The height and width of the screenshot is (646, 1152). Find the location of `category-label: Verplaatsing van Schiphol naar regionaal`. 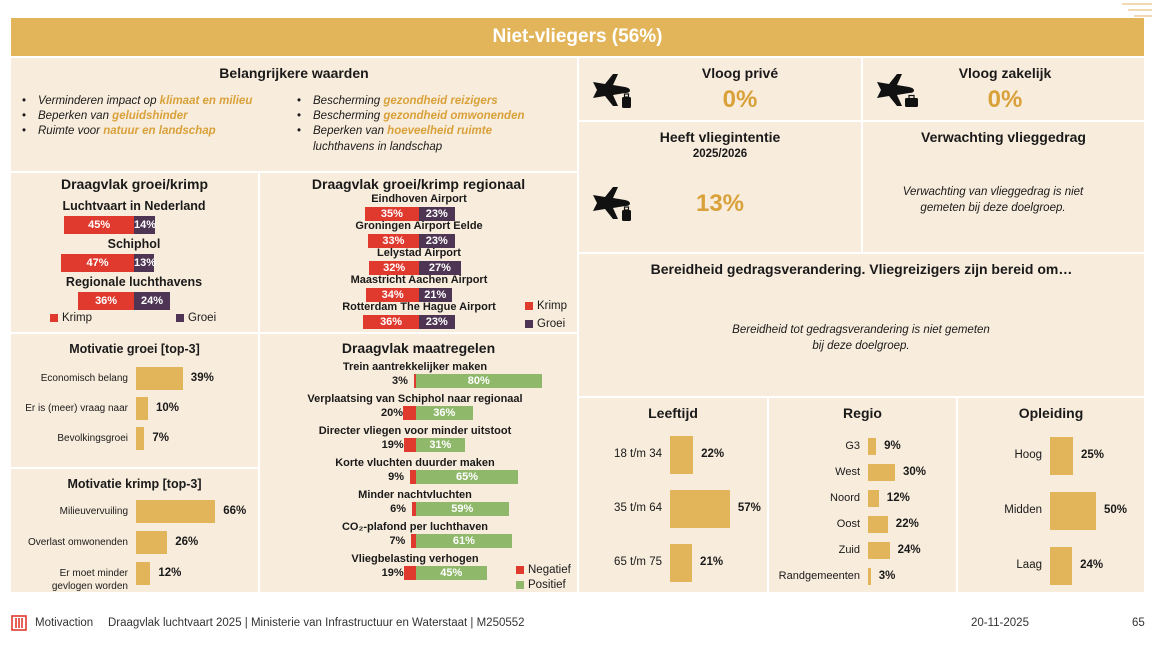

category-label: Verplaatsing van Schiphol naar regionaal is located at coordinates (415, 399).